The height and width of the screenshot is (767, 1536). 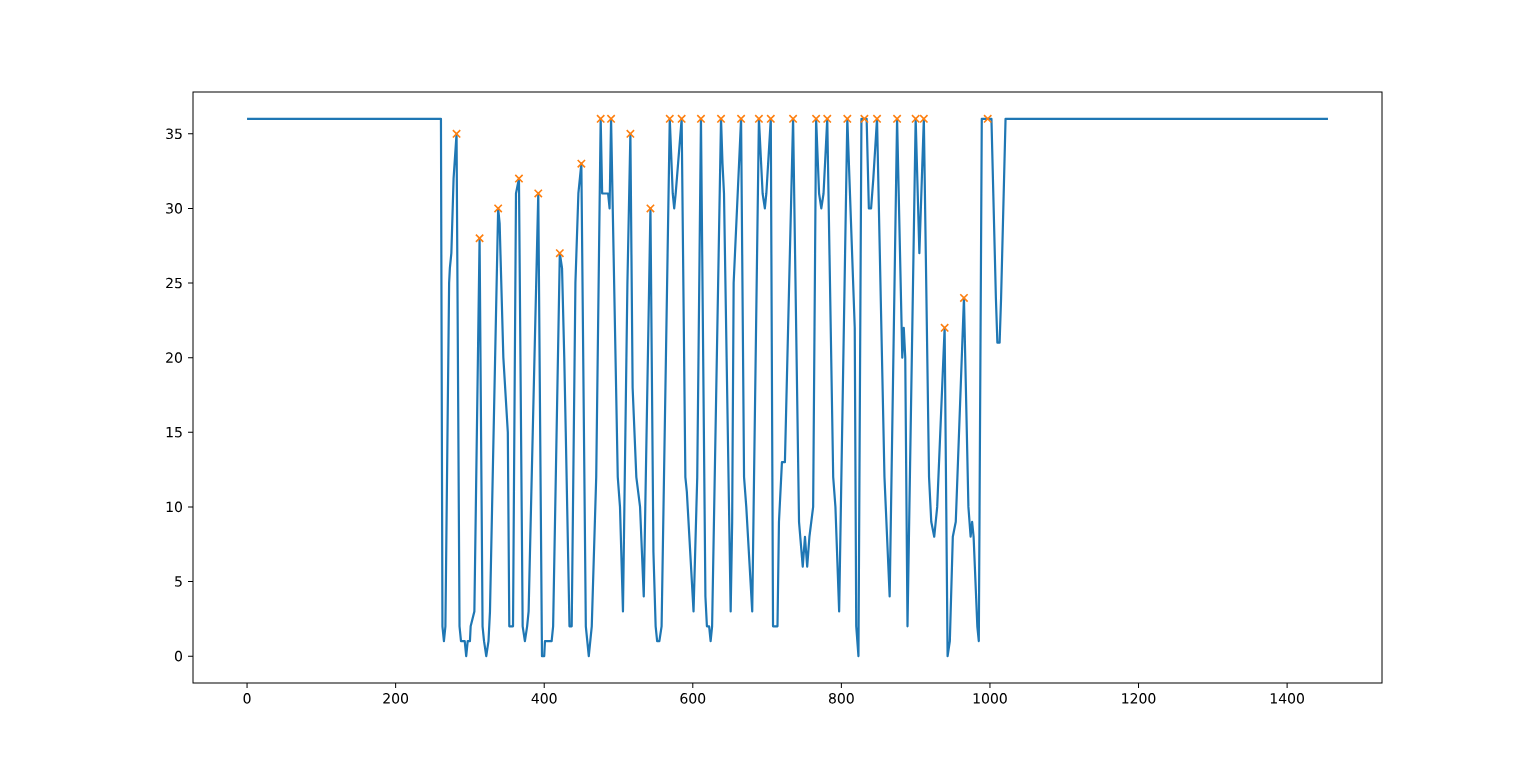 I want to click on x-tick-label: 1000, so click(x=990, y=698).